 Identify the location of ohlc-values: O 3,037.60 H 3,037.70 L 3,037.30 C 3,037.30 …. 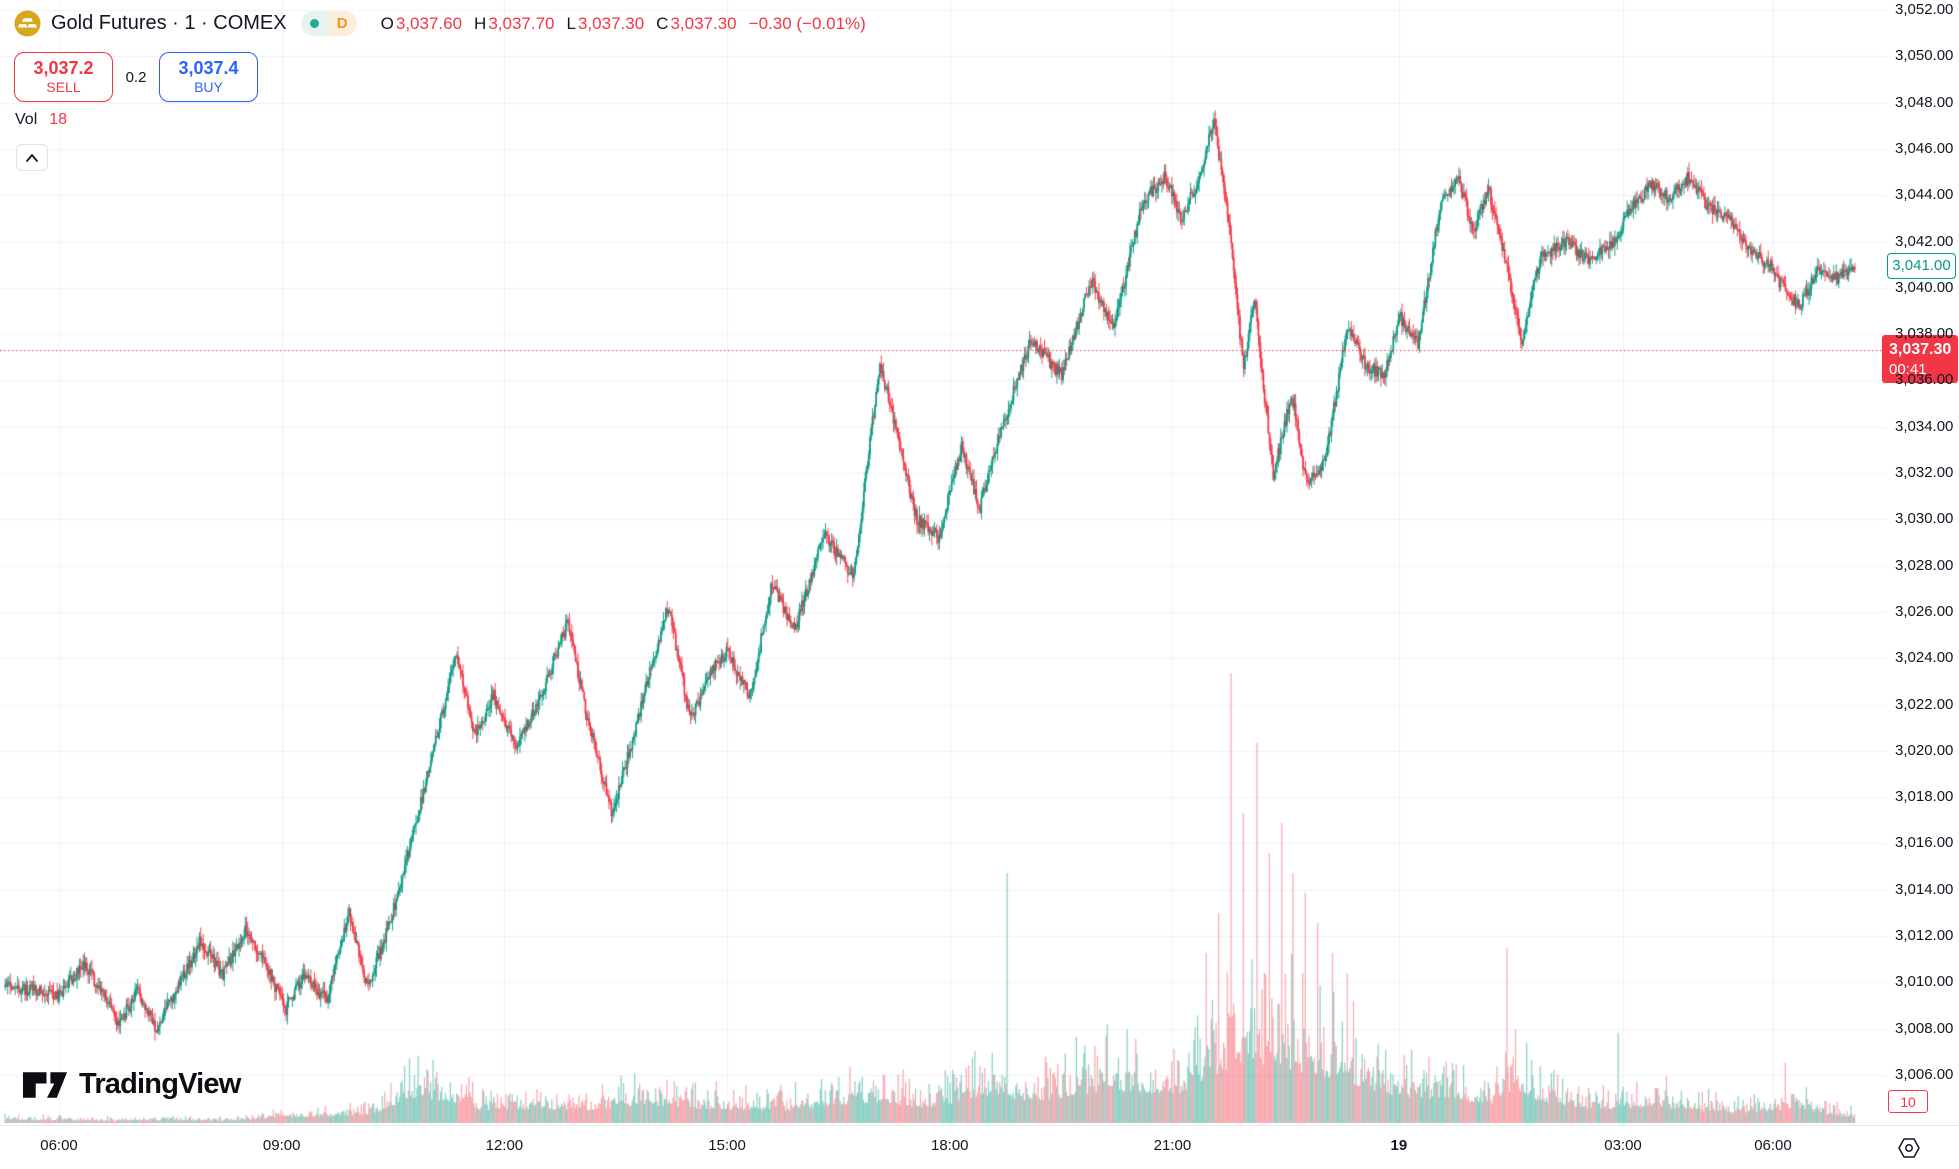
(623, 24).